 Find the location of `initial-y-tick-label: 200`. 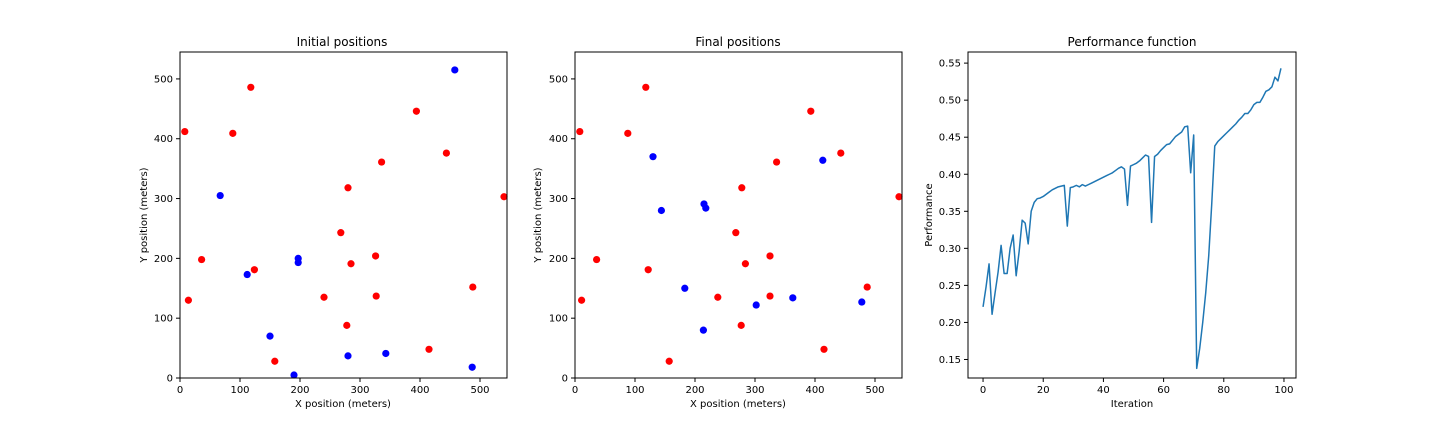

initial-y-tick-label: 200 is located at coordinates (163, 259).